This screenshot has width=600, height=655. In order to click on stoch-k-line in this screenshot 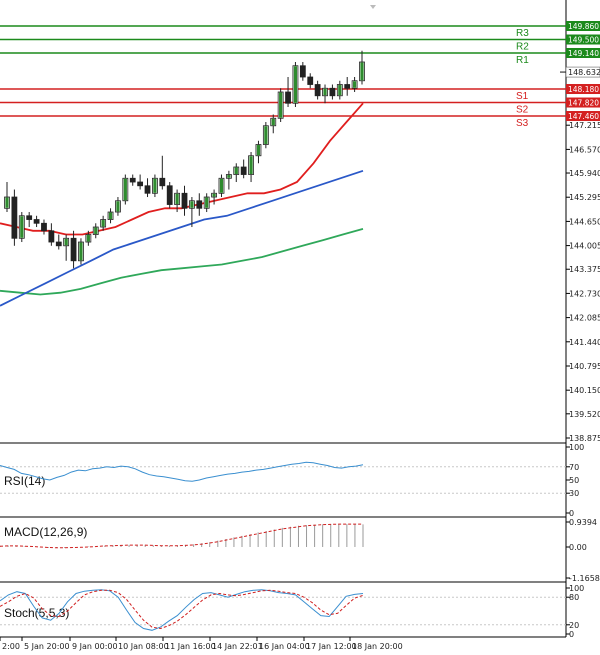, I will do `click(182, 610)`.